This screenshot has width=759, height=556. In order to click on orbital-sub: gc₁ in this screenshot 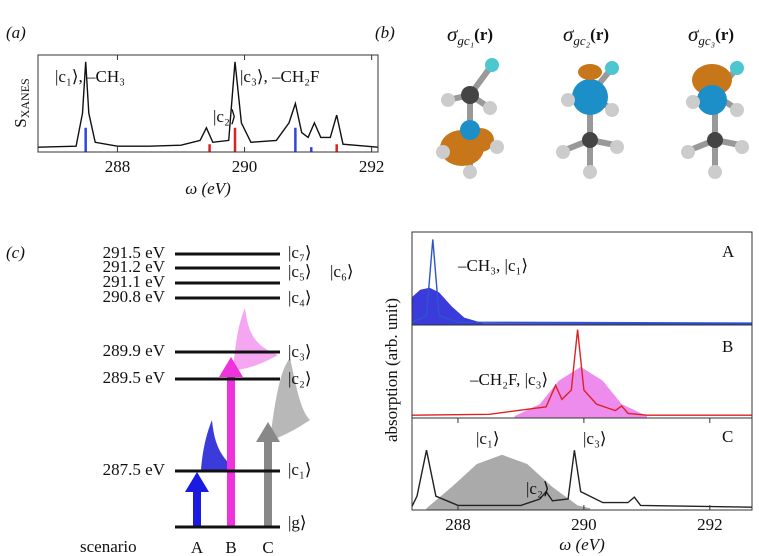, I will do `click(465, 40)`.